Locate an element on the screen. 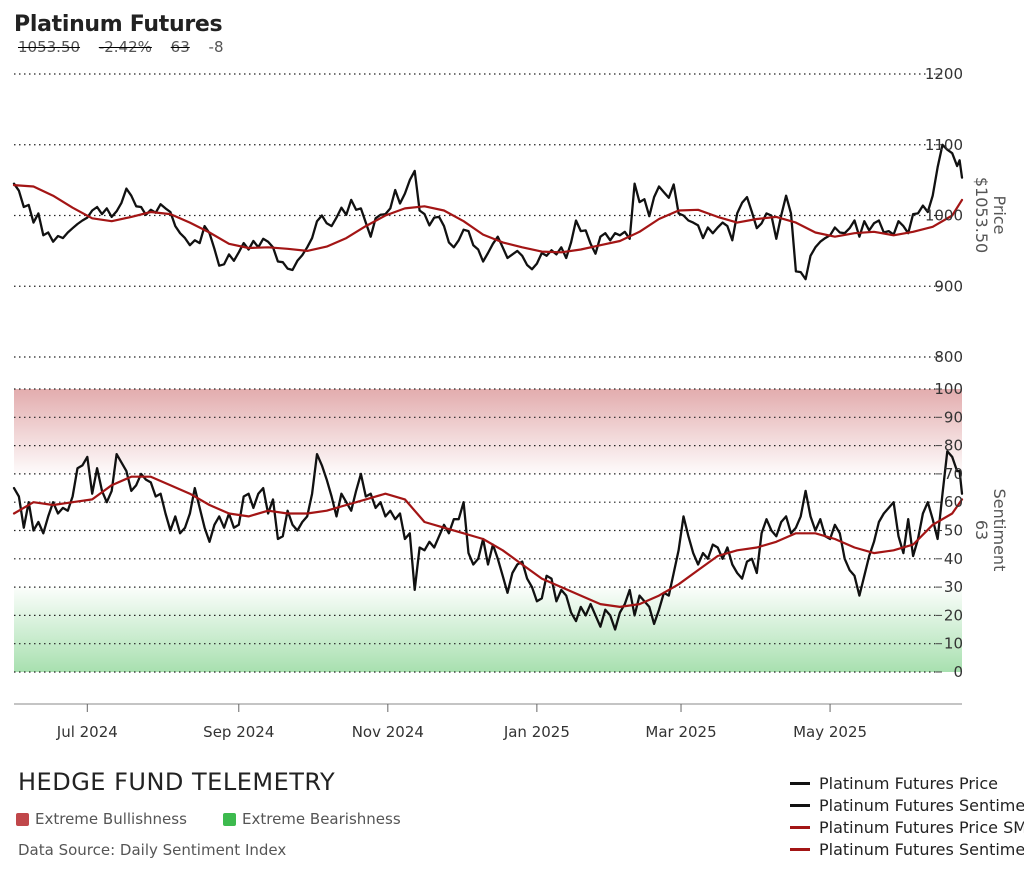  extreme-bullishness-zone is located at coordinates (488, 431).